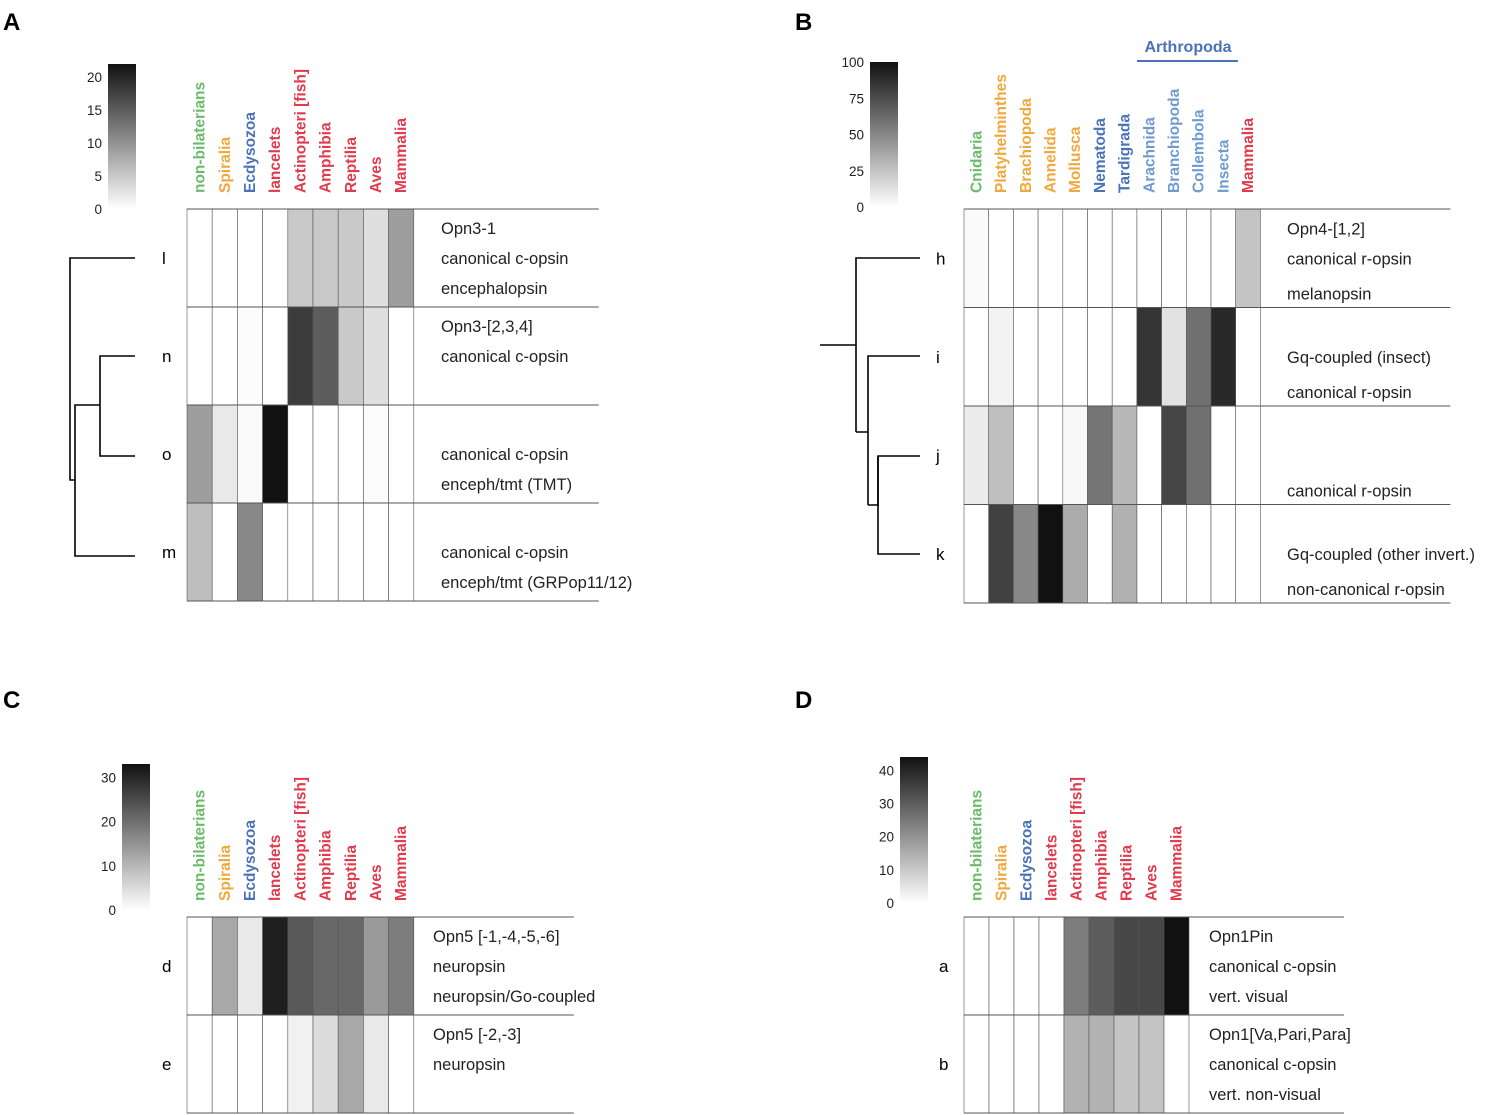 This screenshot has width=1498, height=1115. I want to click on column-label: Actinopteri [fish], so click(300, 839).